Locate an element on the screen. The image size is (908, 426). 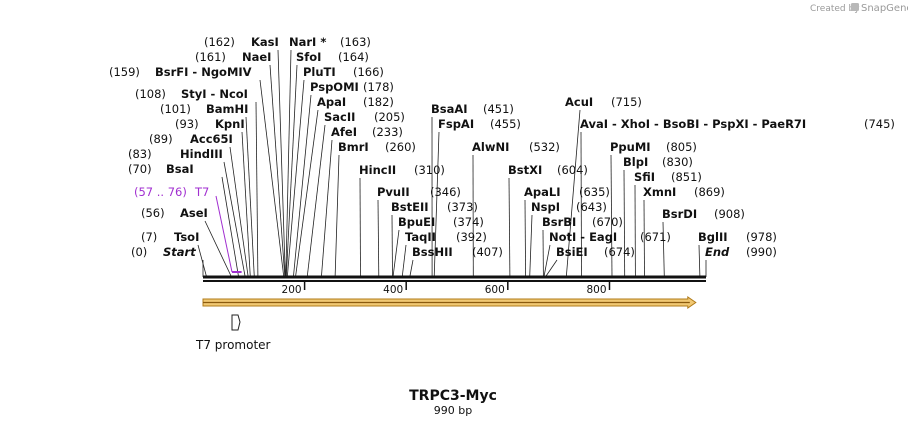
site-name: BlpI is located at coordinates (635, 162).